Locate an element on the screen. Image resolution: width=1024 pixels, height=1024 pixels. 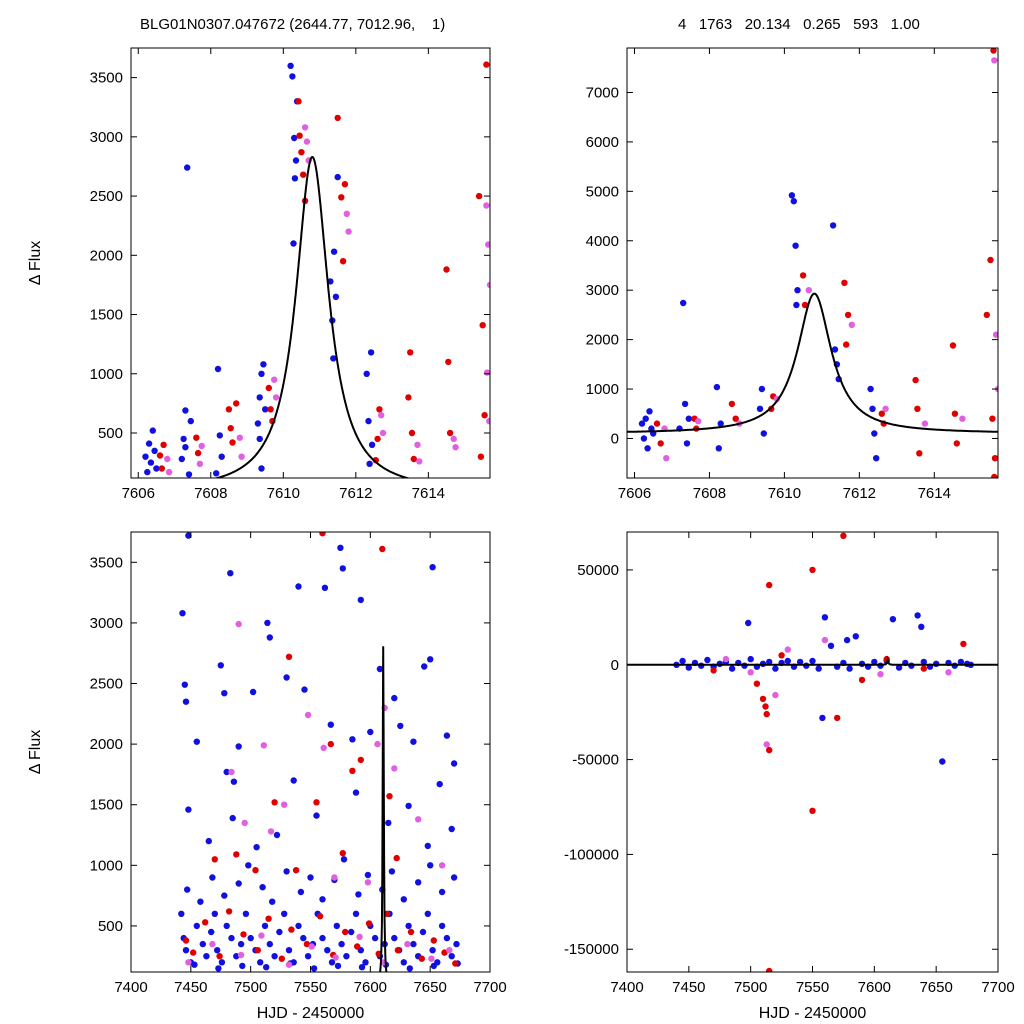
y-tick-label: 2000 is located at coordinates (106, 255).